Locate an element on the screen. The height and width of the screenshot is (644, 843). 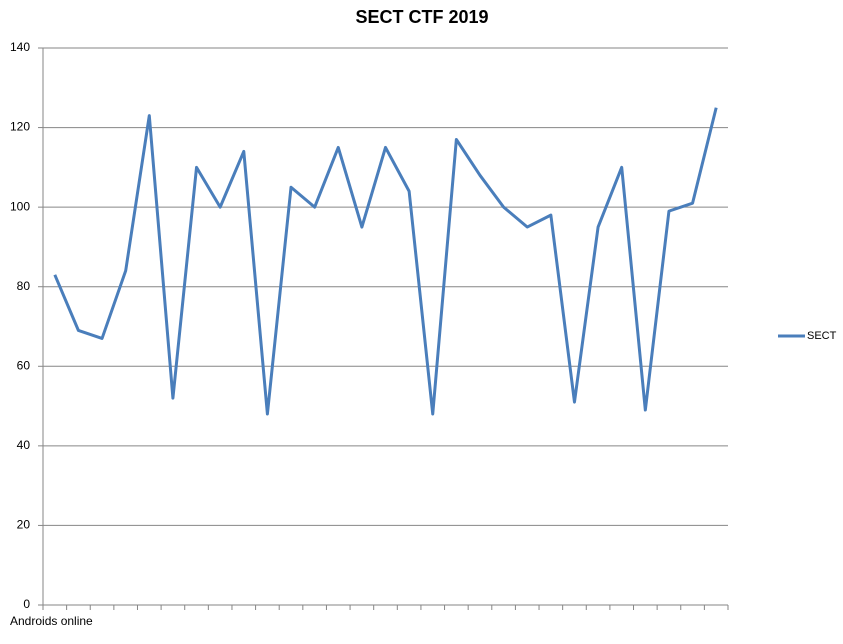
y-tick-label: 20 is located at coordinates (24, 525).